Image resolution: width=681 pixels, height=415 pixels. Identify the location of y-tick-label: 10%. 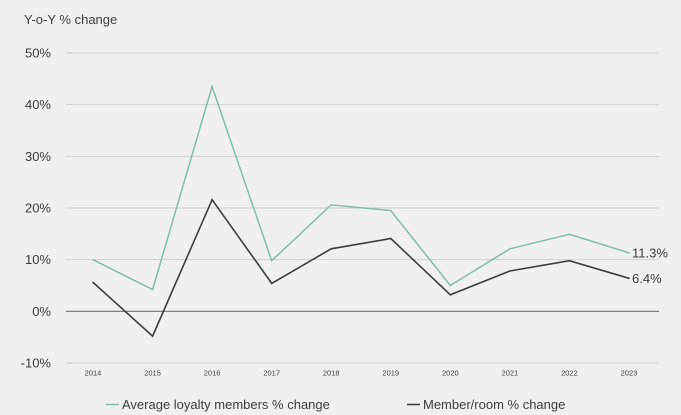
(38, 259).